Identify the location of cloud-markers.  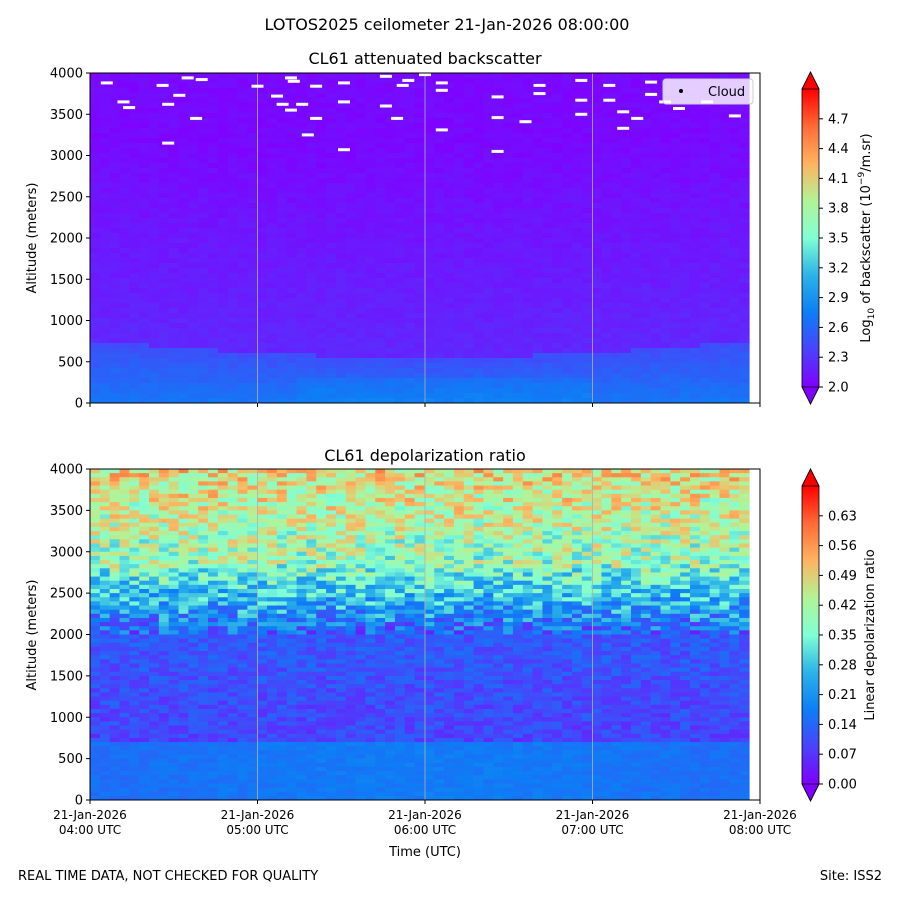
(420, 113).